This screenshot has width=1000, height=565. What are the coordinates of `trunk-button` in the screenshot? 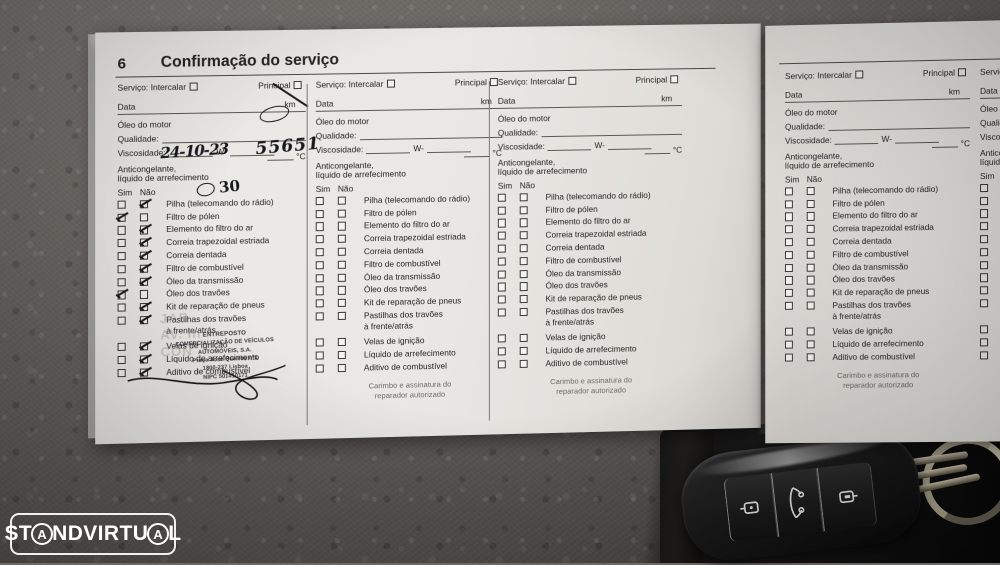 It's located at (797, 502).